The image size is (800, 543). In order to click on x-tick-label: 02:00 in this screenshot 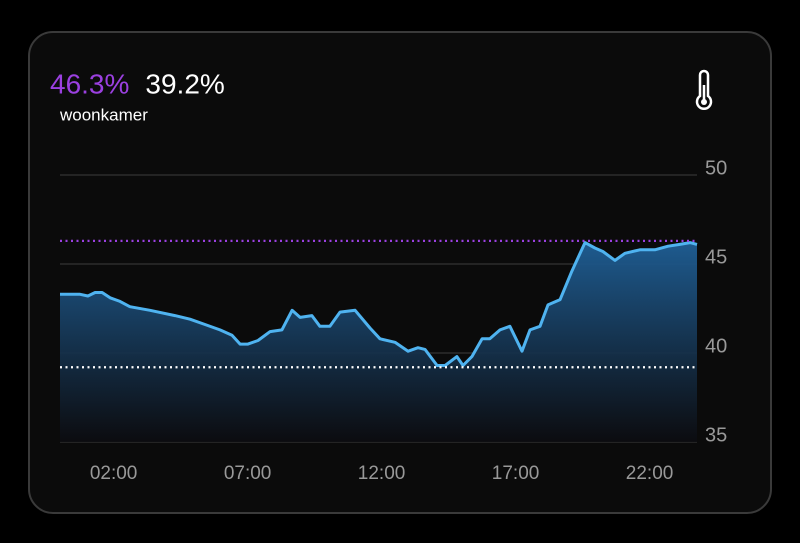, I will do `click(114, 473)`.